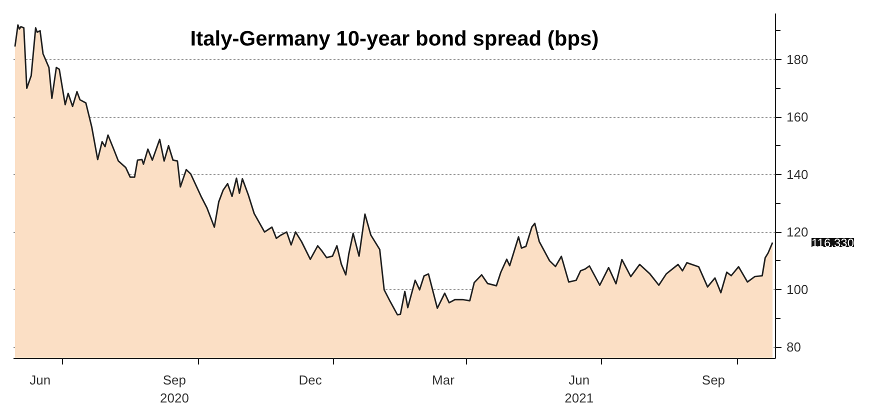 The image size is (878, 411). What do you see at coordinates (793, 347) in the screenshot?
I see `y-tick-label: 80` at bounding box center [793, 347].